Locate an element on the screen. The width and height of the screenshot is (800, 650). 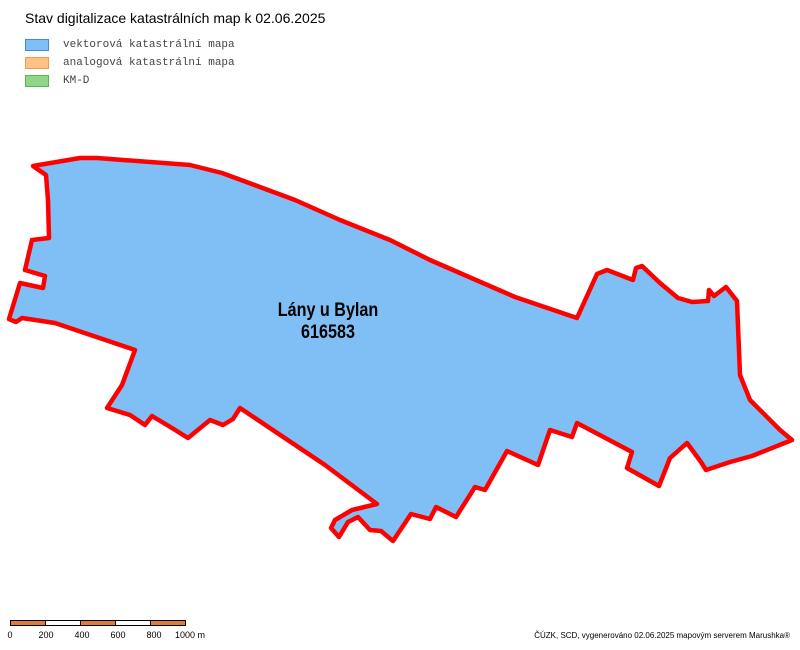
parcel-code: 616583 is located at coordinates (328, 332).